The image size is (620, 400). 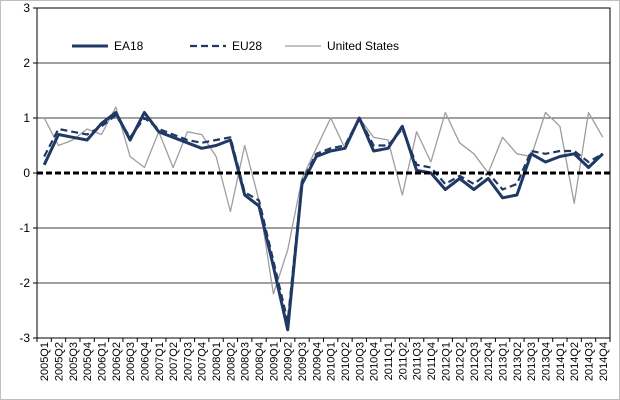 I want to click on x-tick-label: 2008Q4, so click(x=260, y=361).